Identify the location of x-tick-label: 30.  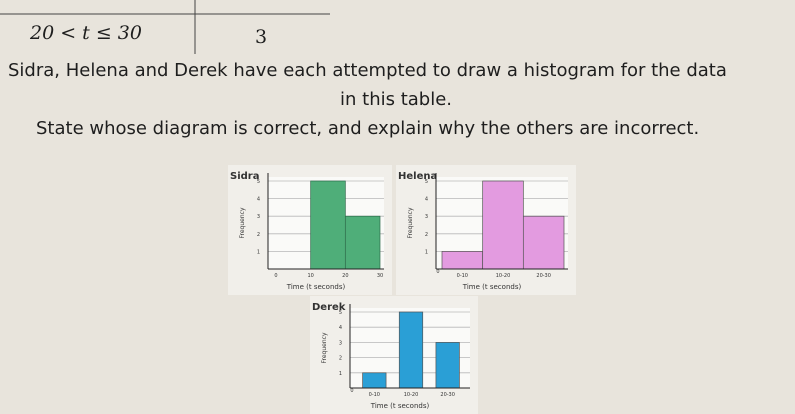
(380, 276).